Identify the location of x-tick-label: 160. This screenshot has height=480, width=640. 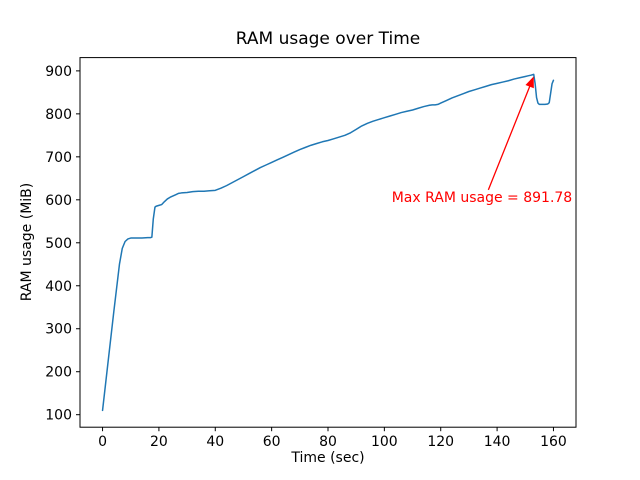
(553, 442).